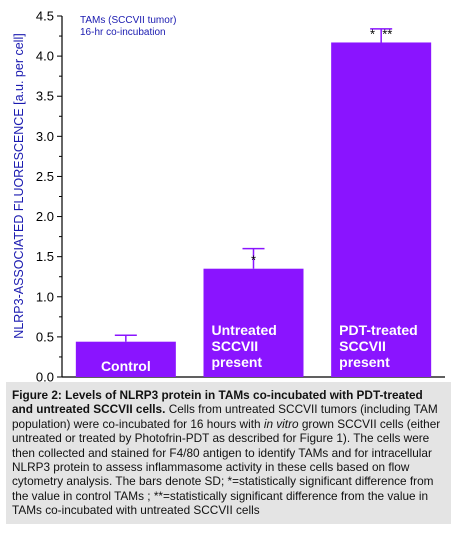  Describe the element at coordinates (123, 32) in the screenshot. I see `annotation-line-2: 16-hr co-incubation` at that location.